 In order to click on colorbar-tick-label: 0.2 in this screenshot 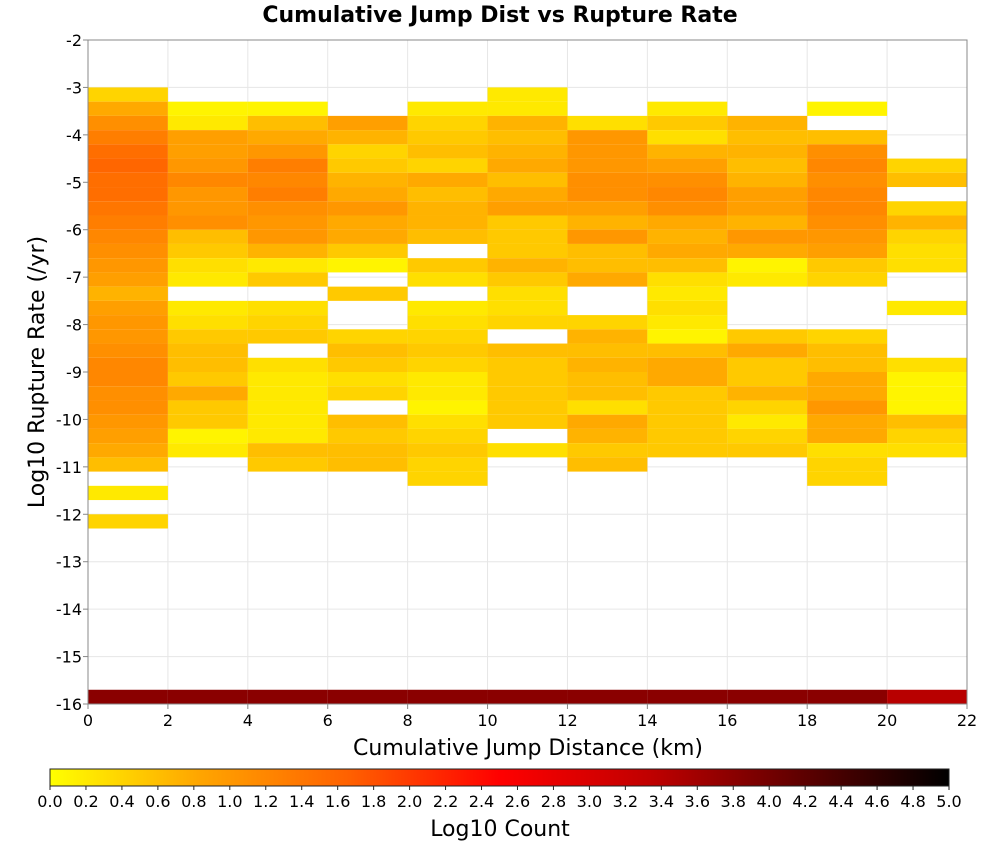, I will do `click(85, 801)`.